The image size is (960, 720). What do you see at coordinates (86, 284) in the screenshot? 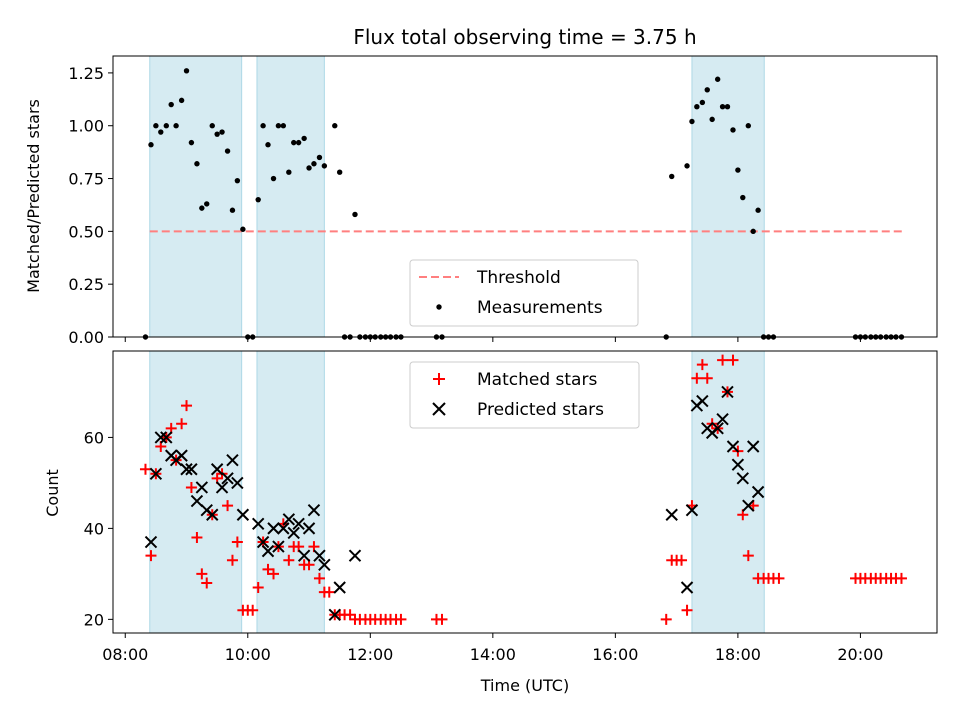
I see `y-tick-label: 0.25` at bounding box center [86, 284].